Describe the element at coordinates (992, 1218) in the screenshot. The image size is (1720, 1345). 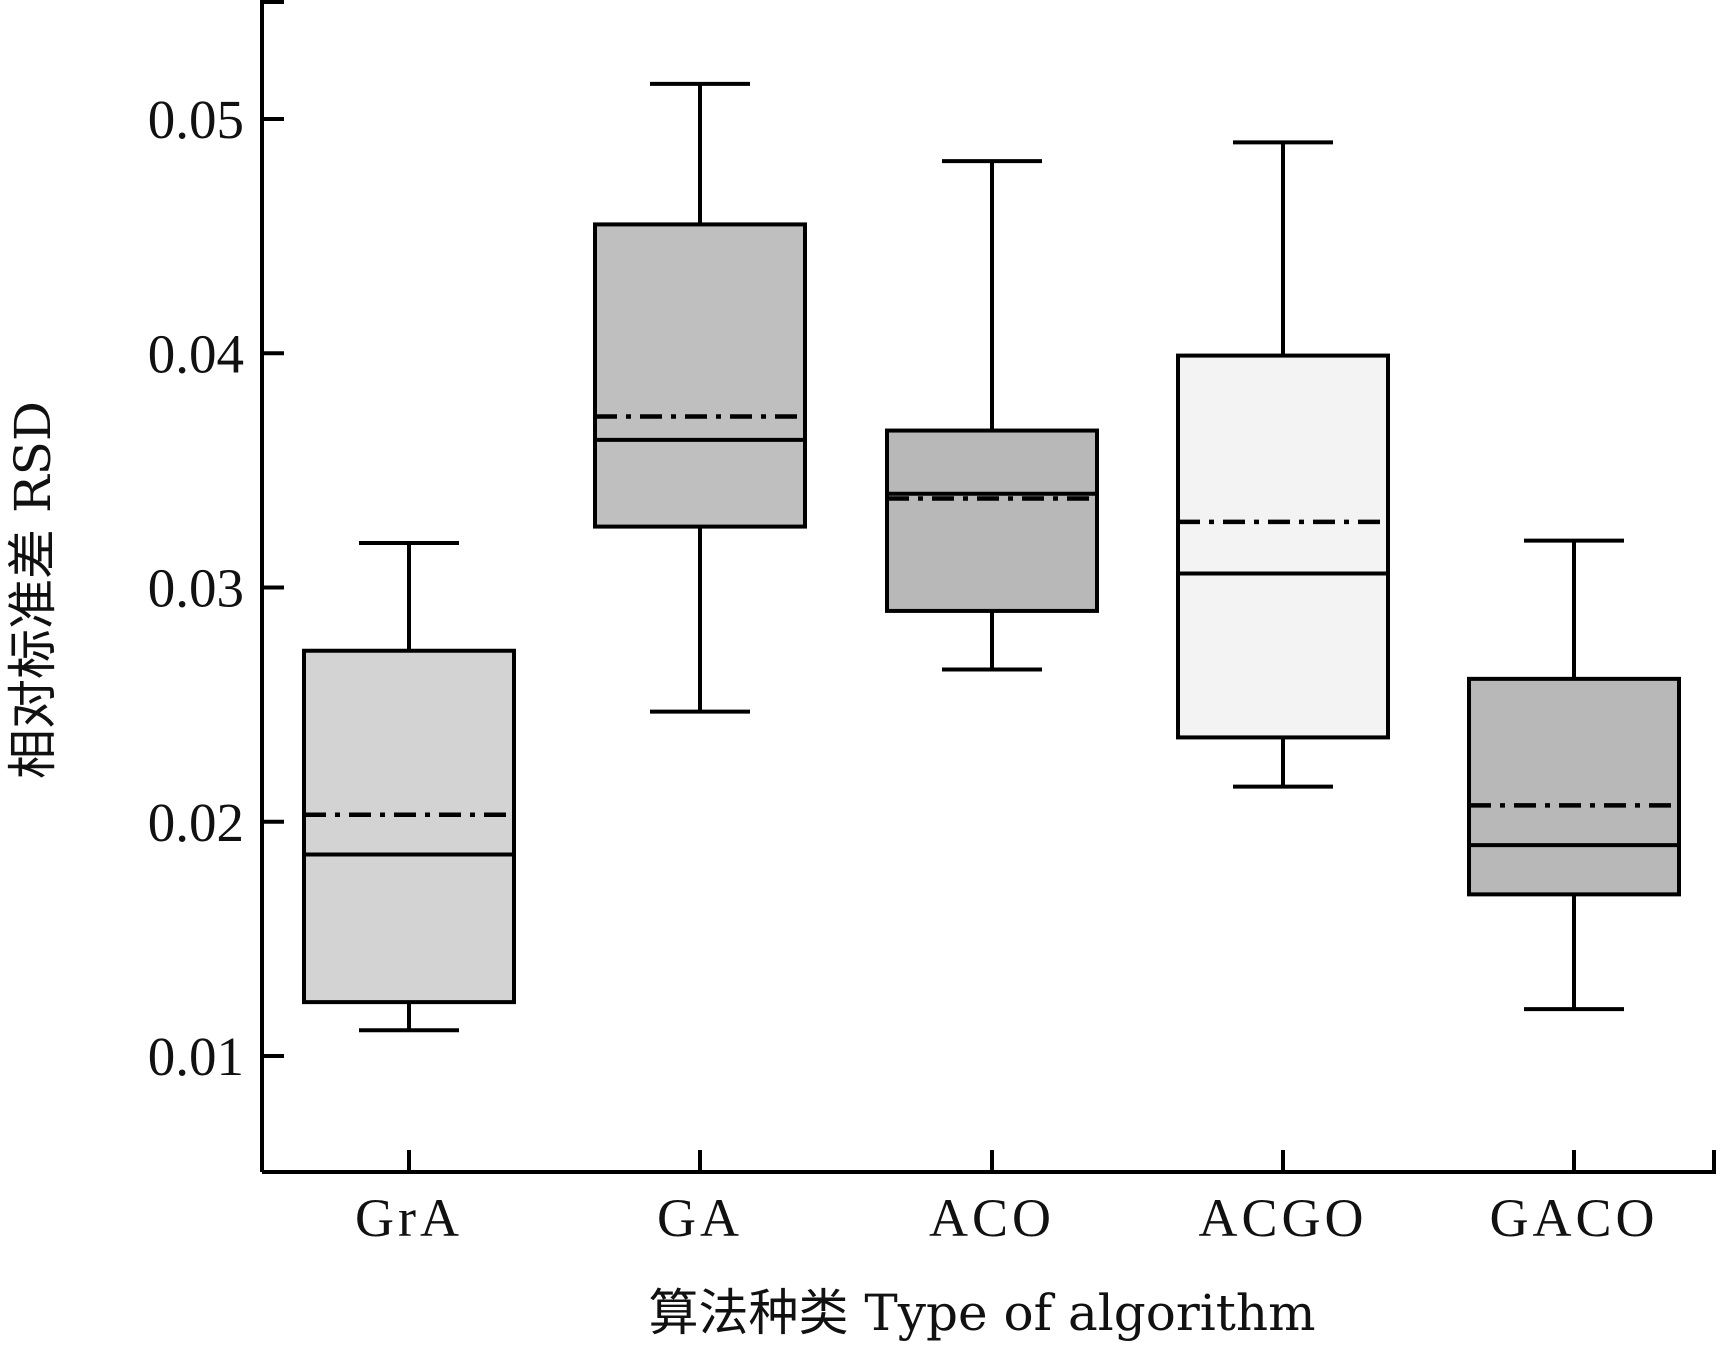
I see `x-tick-label: ACO` at that location.